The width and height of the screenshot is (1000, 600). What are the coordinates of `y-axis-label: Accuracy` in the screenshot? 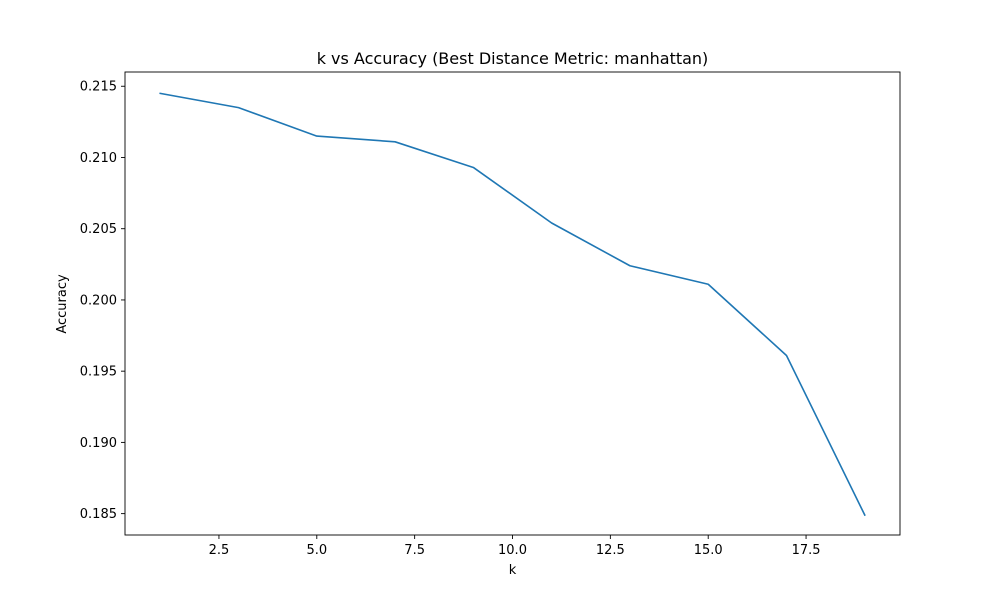 It's located at (62, 304).